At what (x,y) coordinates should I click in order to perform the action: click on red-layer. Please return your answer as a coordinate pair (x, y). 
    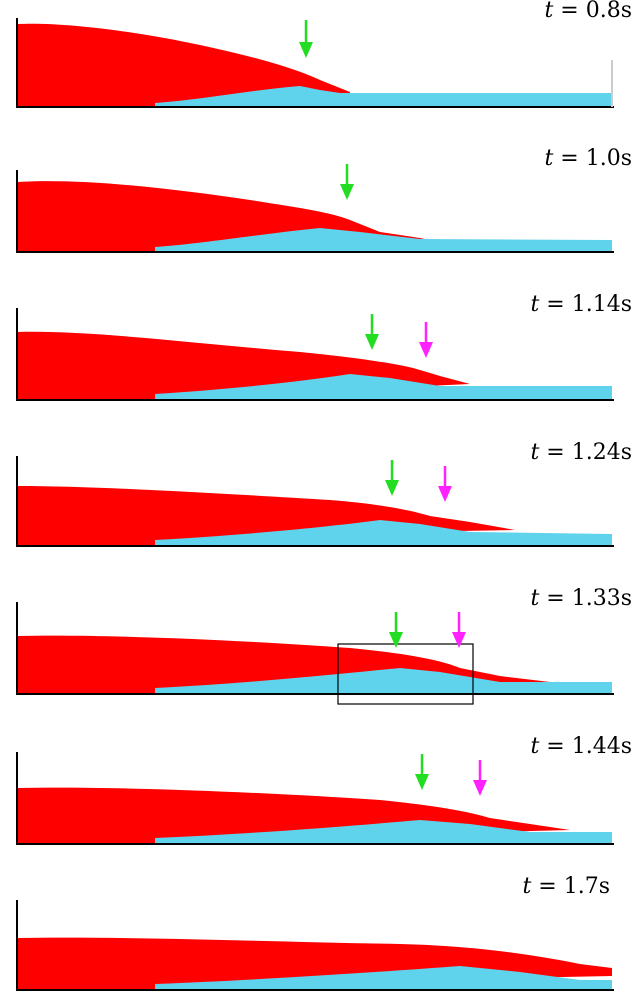
    Looking at the image, I should click on (184, 65).